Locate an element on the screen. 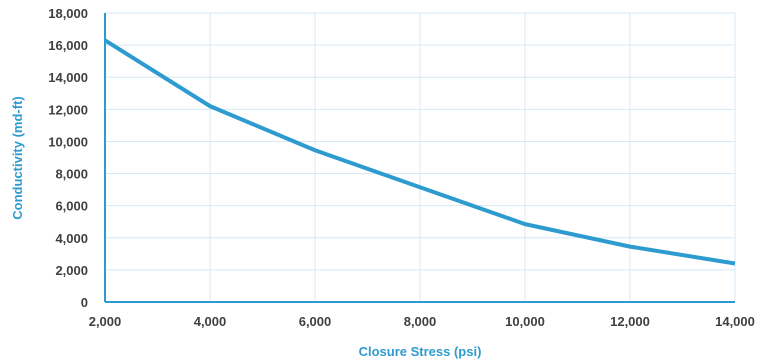 This screenshot has height=362, width=778. x-tick-label: 14,000 is located at coordinates (735, 321).